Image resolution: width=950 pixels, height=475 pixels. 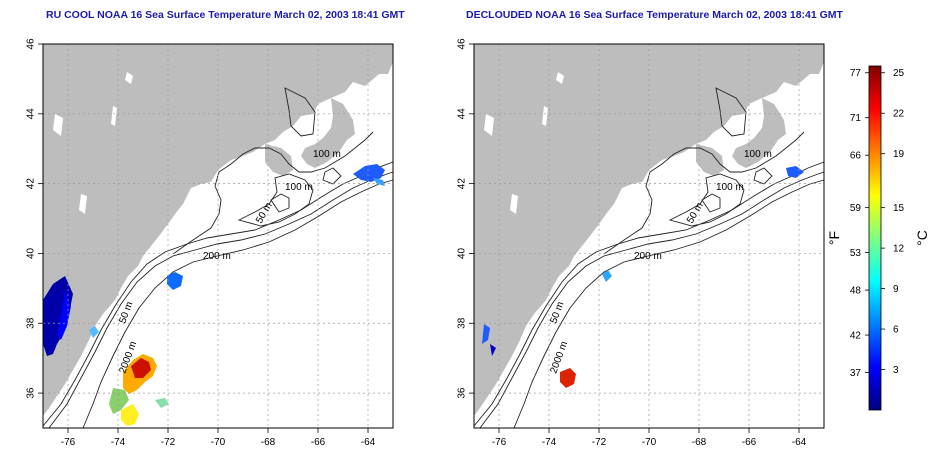 I want to click on fahrenheit-tick-label: 77, so click(x=856, y=73).